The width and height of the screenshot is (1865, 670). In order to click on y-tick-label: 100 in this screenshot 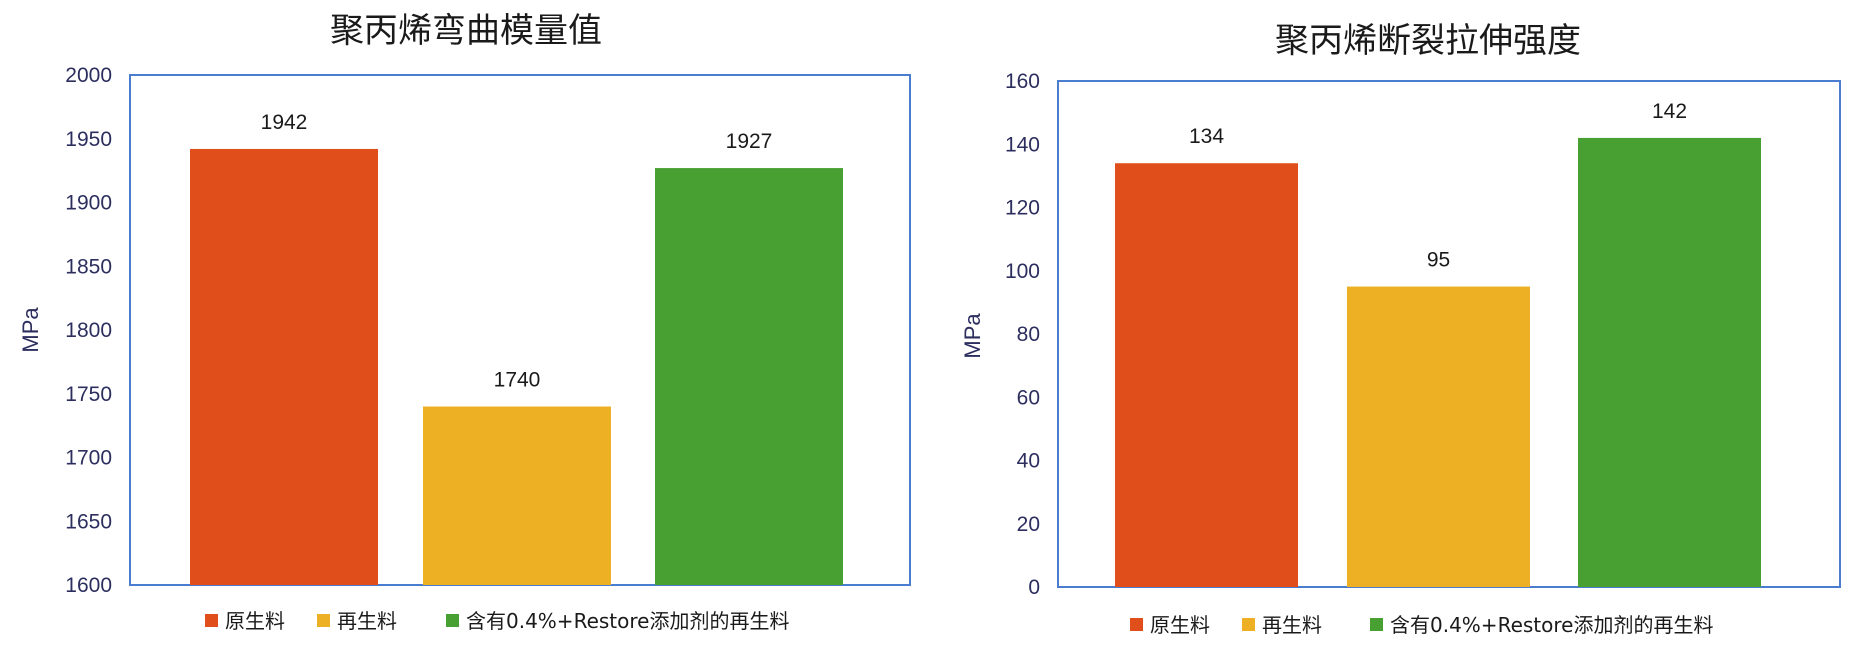, I will do `click(1022, 271)`.